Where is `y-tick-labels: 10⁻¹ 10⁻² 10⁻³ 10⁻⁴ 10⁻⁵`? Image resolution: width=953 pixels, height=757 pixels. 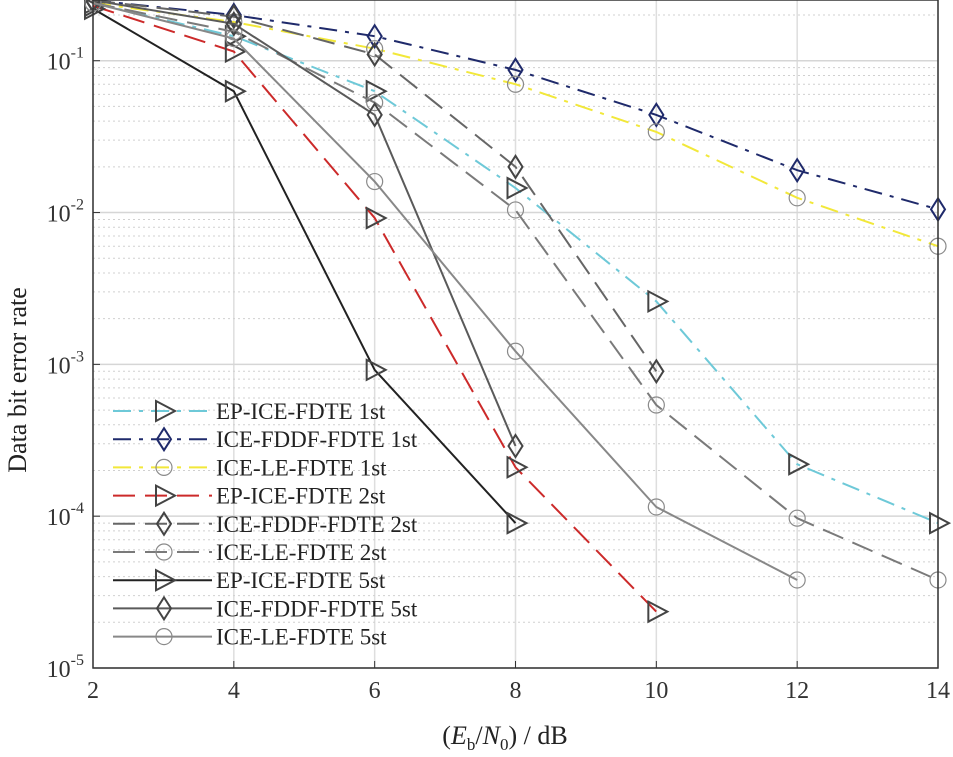
y-tick-labels: 10⁻¹ 10⁻² 10⁻³ 10⁻⁴ 10⁻⁵ is located at coordinates (73, 364).